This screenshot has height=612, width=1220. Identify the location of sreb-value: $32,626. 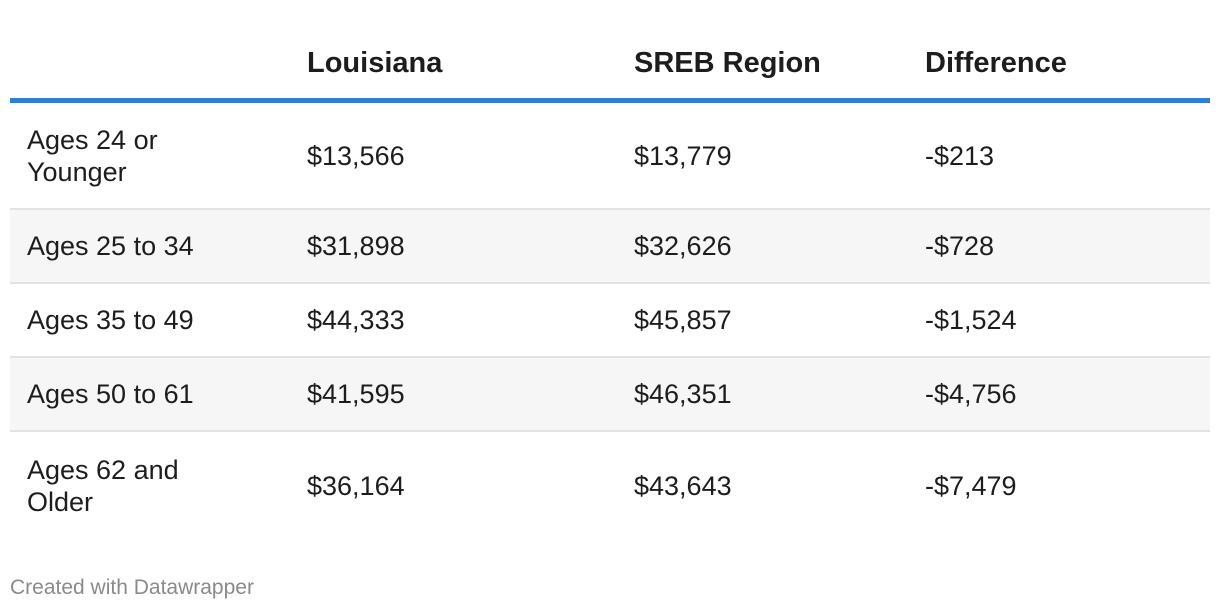
(683, 246).